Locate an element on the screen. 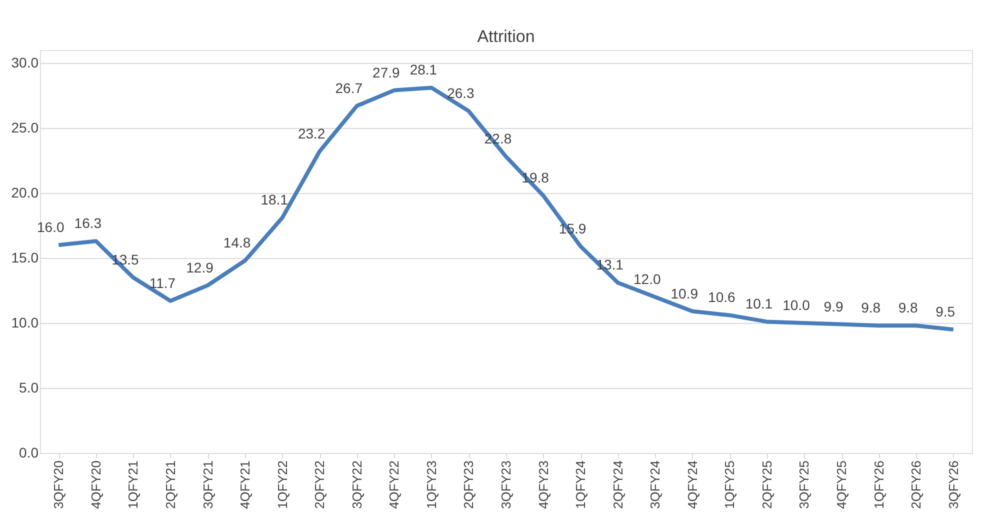 The image size is (982, 515). x-tick-label: 3QFY23 is located at coordinates (506, 484).